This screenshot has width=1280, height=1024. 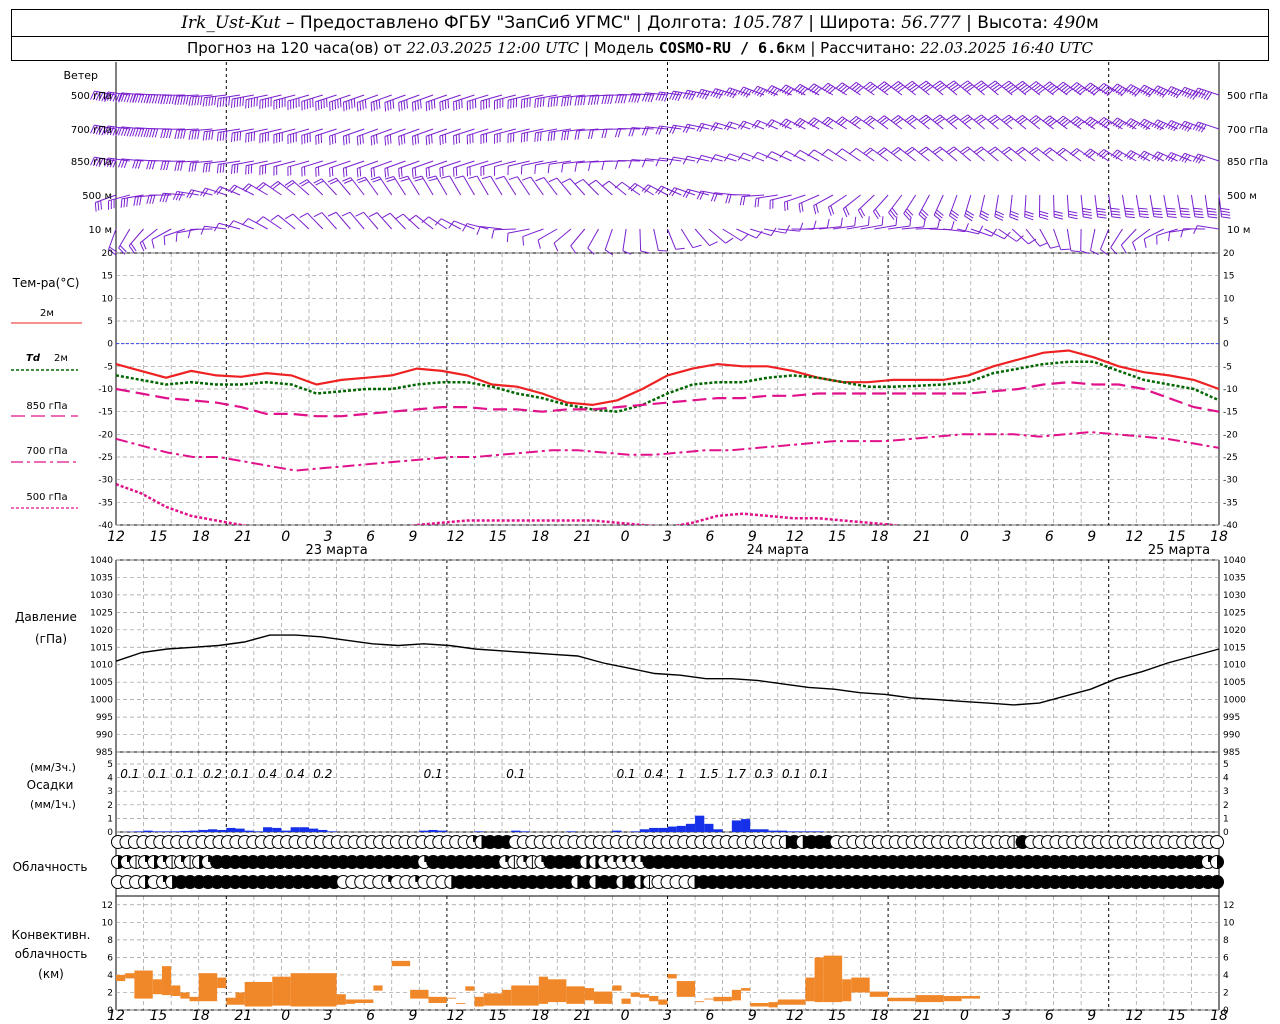 What do you see at coordinates (857, 23) in the screenshot?
I see `latitude-label: Широта:` at bounding box center [857, 23].